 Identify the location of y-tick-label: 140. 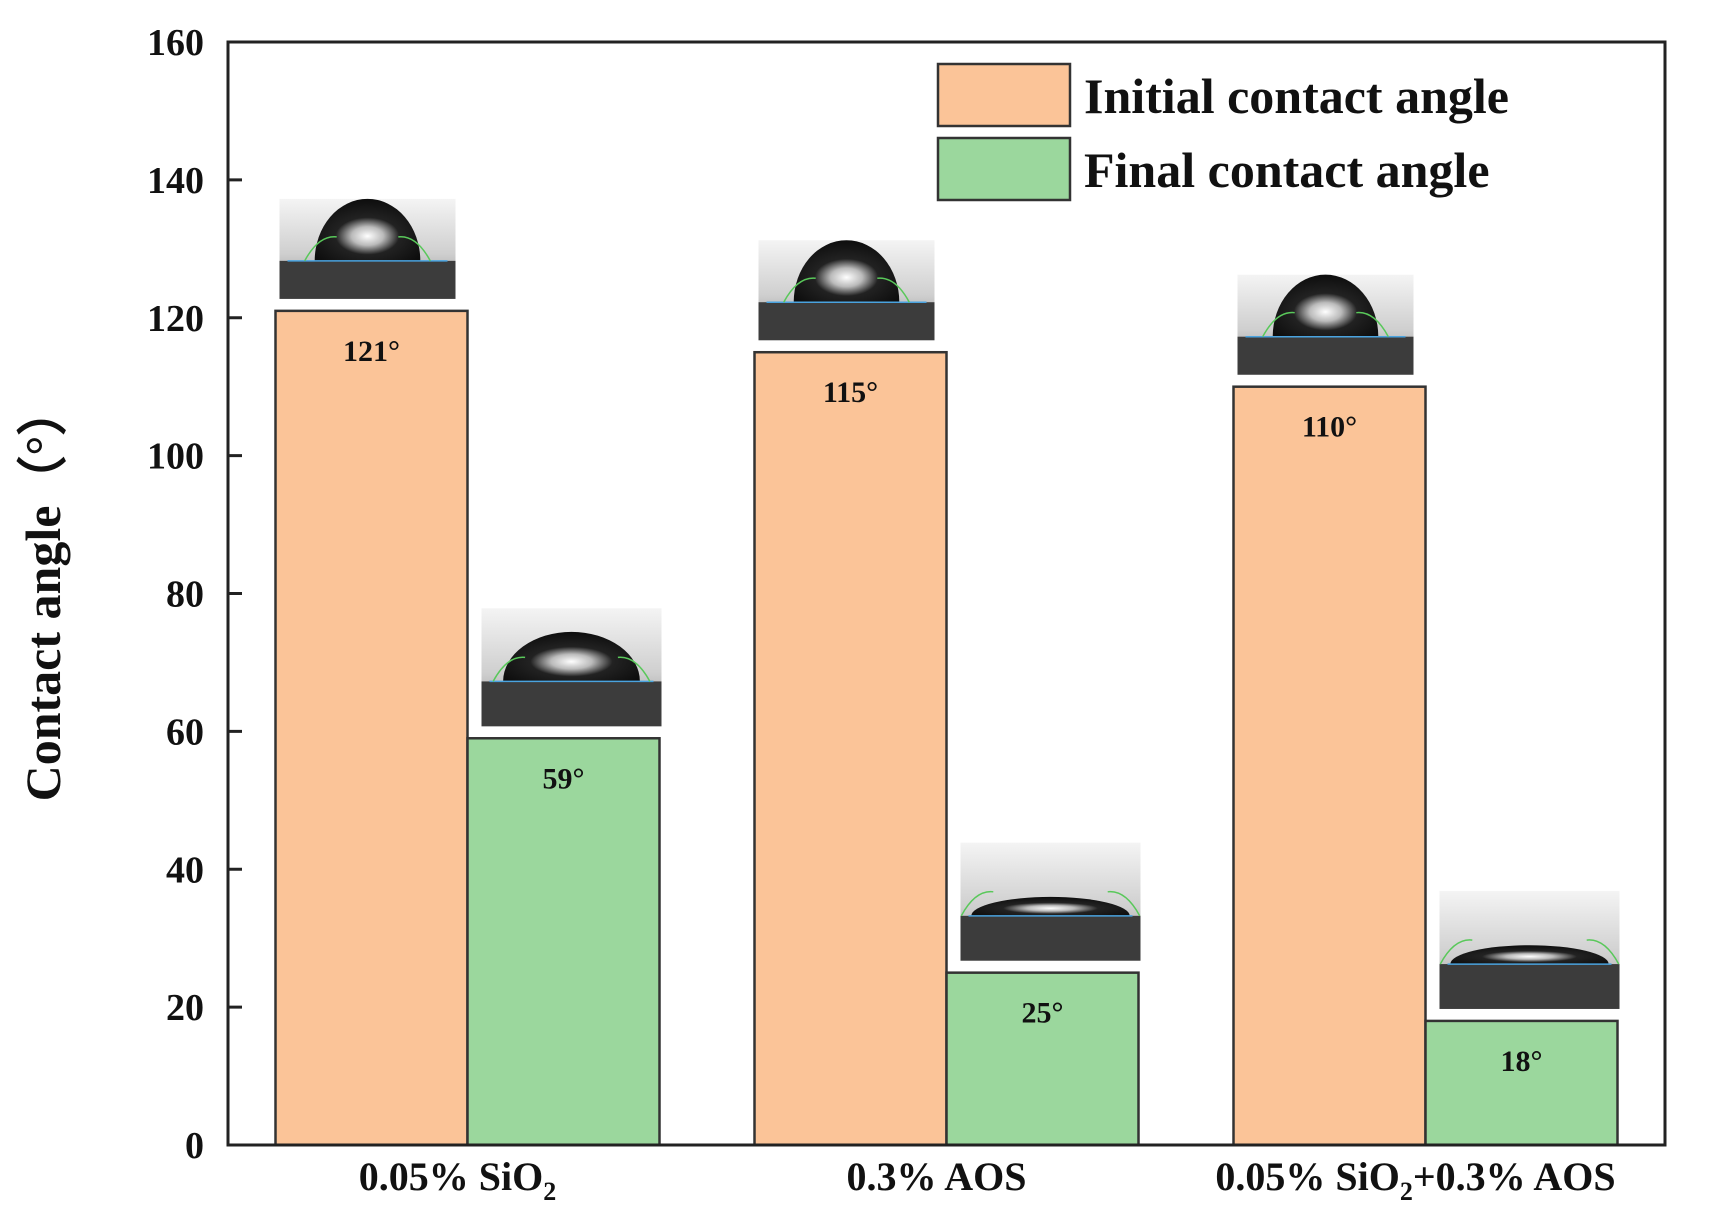
(175, 181).